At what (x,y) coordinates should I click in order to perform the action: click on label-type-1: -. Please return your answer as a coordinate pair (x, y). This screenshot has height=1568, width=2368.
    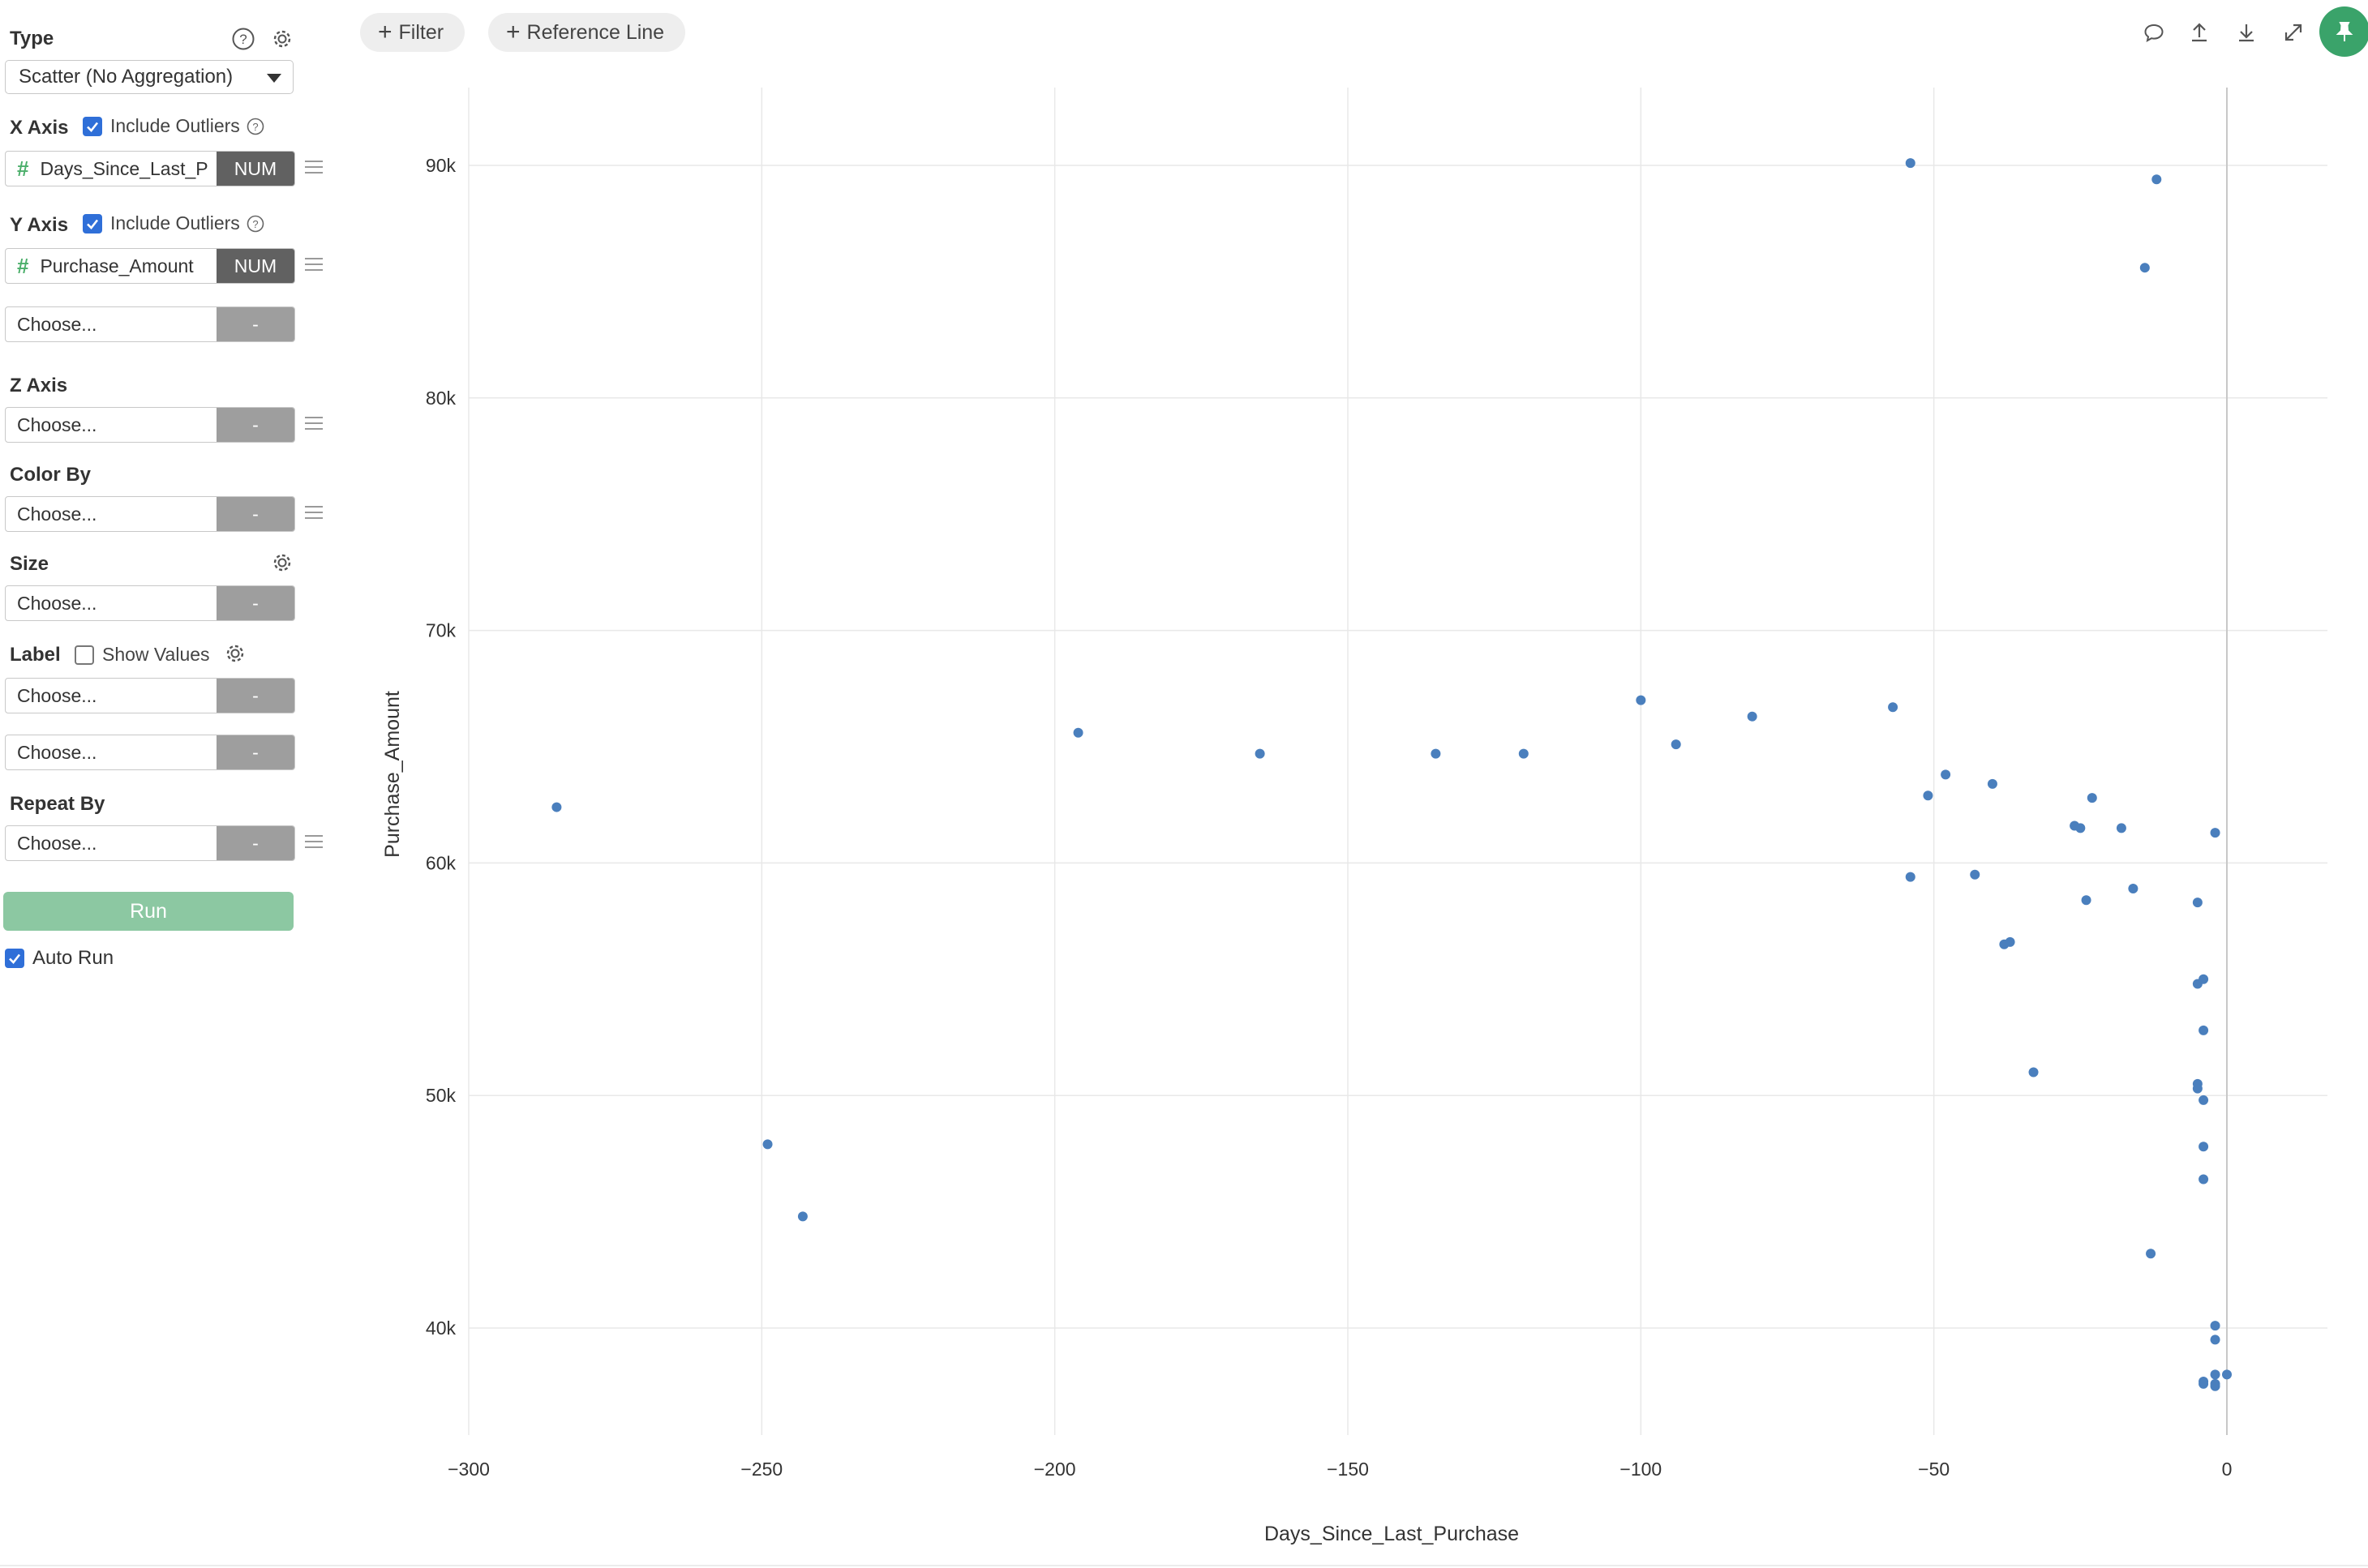
    Looking at the image, I should click on (255, 696).